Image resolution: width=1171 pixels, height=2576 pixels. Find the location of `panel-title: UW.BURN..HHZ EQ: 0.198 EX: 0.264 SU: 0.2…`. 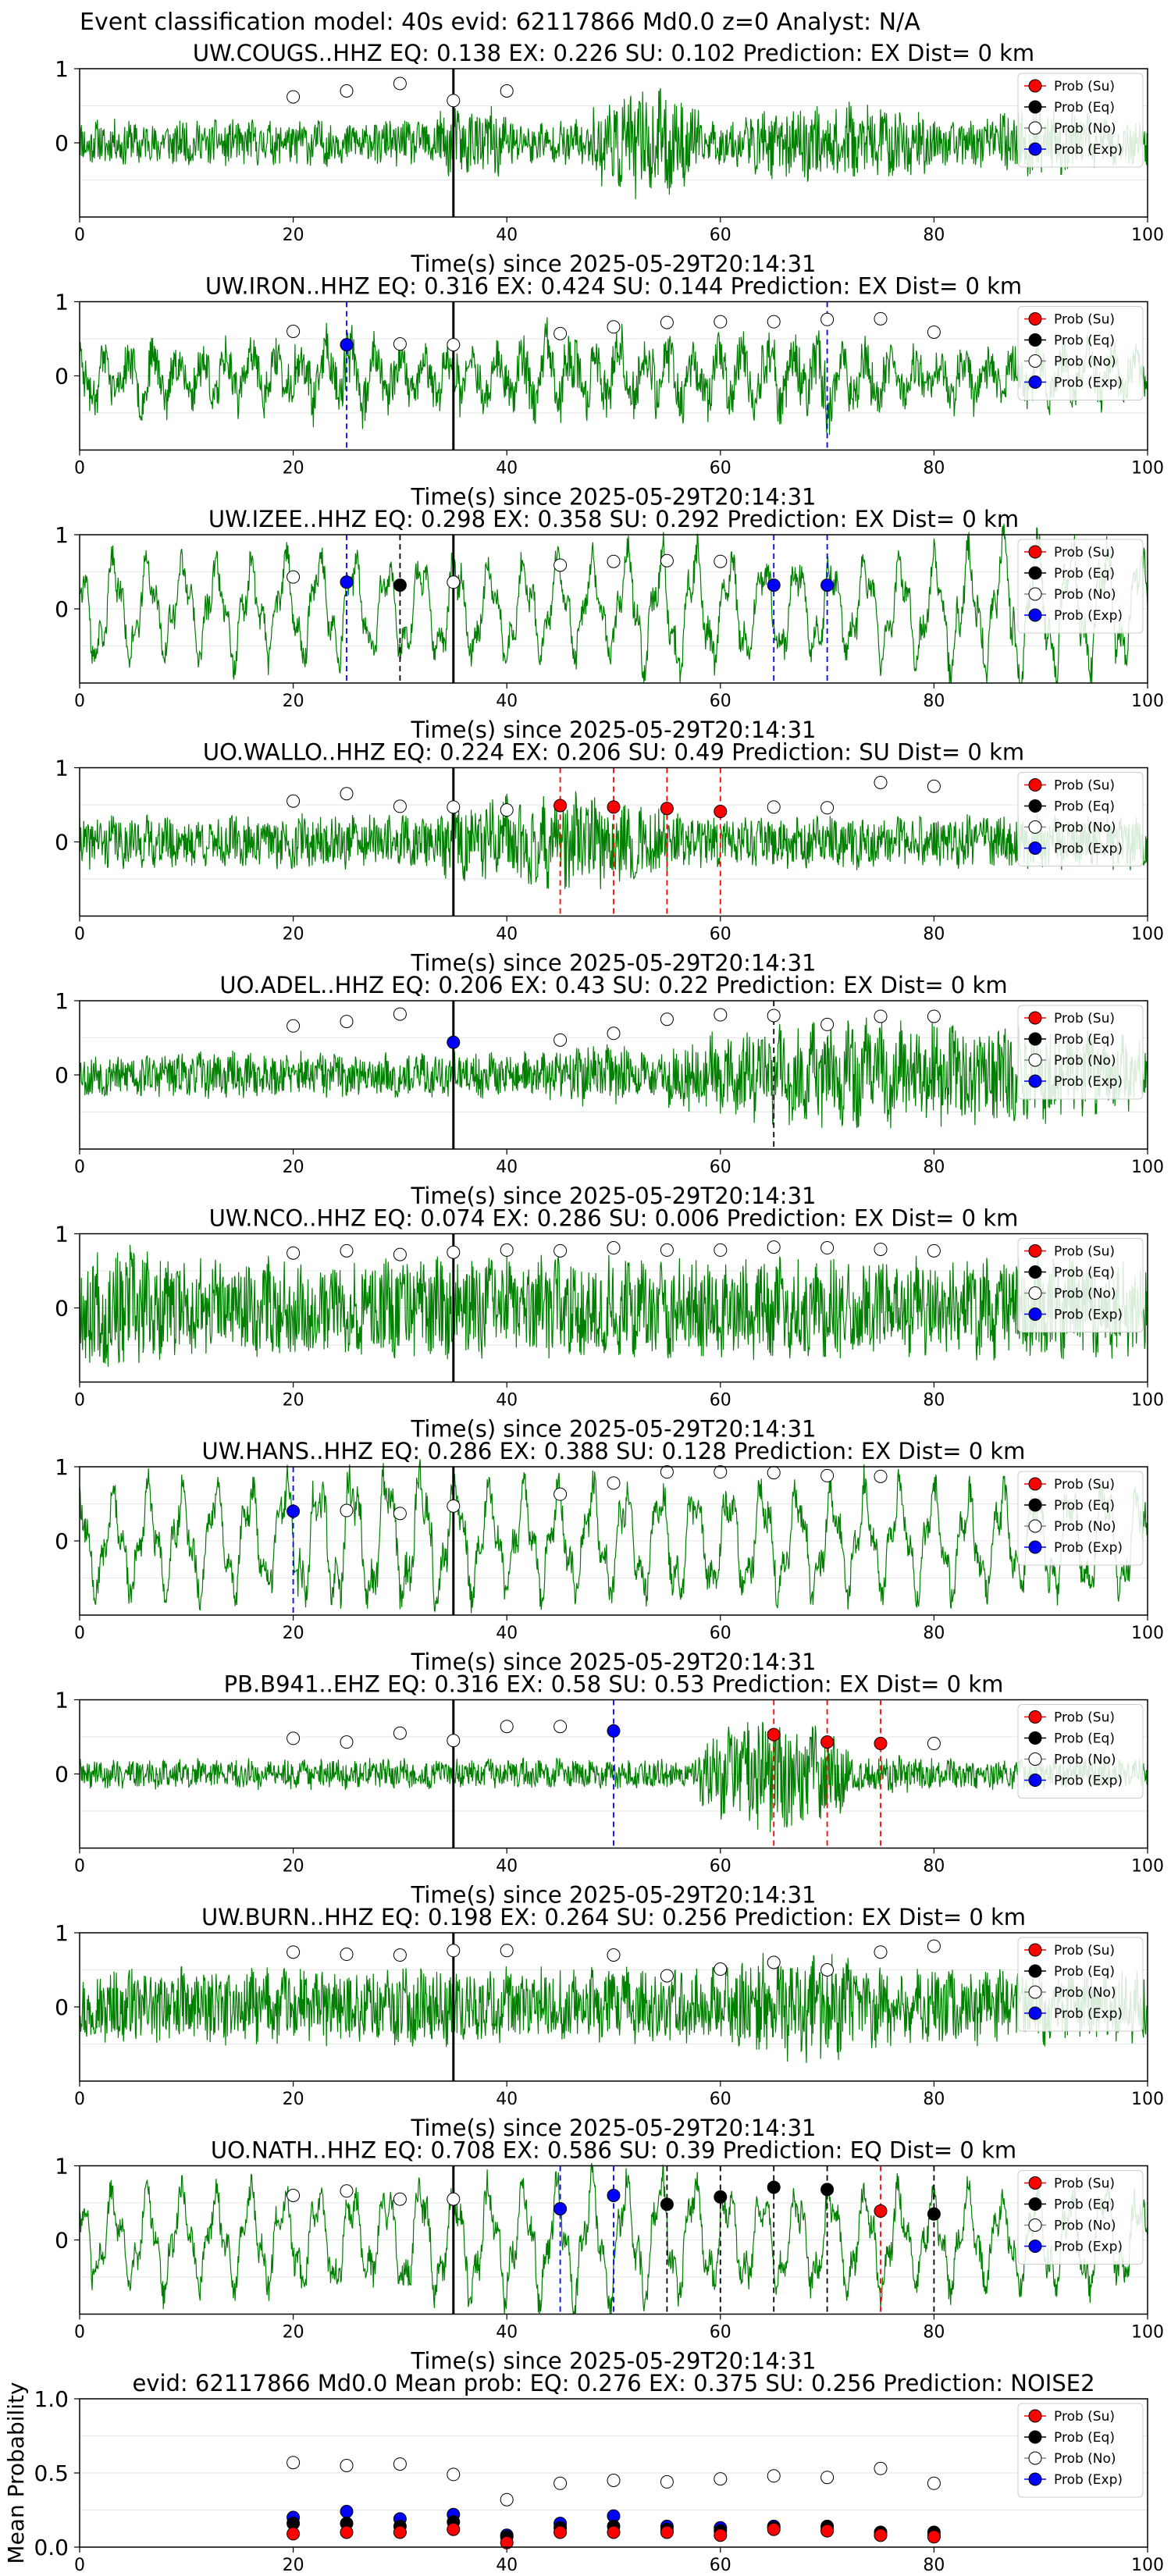

panel-title: UW.BURN..HHZ EQ: 0.198 EX: 0.264 SU: 0.2… is located at coordinates (613, 1917).